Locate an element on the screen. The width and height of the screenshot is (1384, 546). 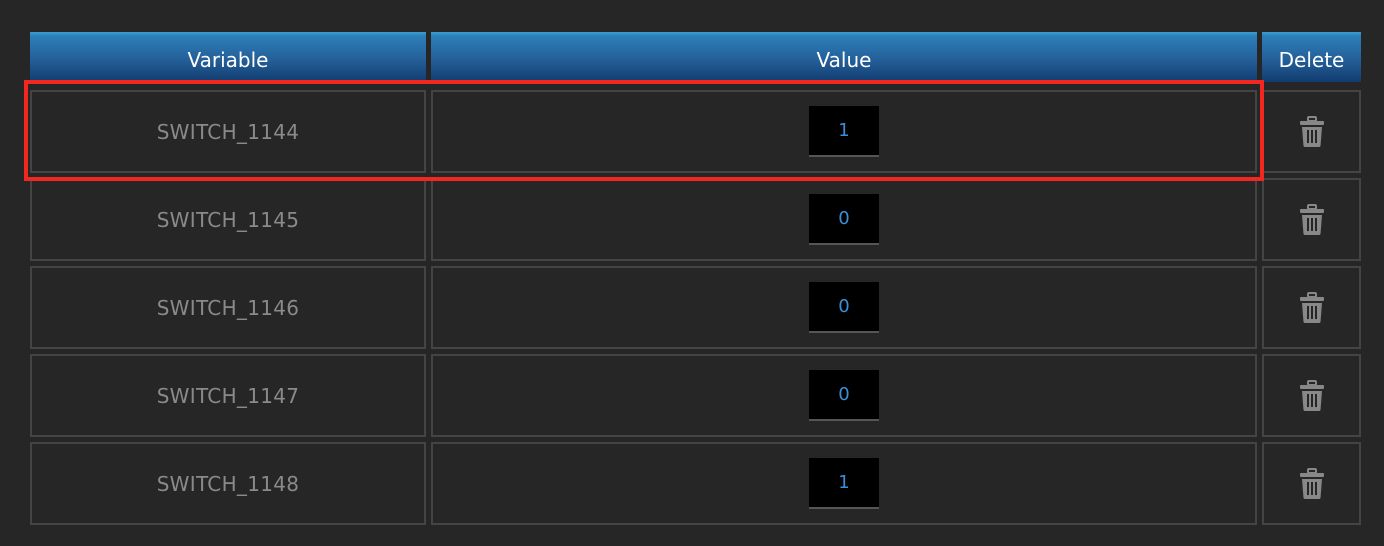
variable-cell: SWITCH_1144 is located at coordinates (228, 131).